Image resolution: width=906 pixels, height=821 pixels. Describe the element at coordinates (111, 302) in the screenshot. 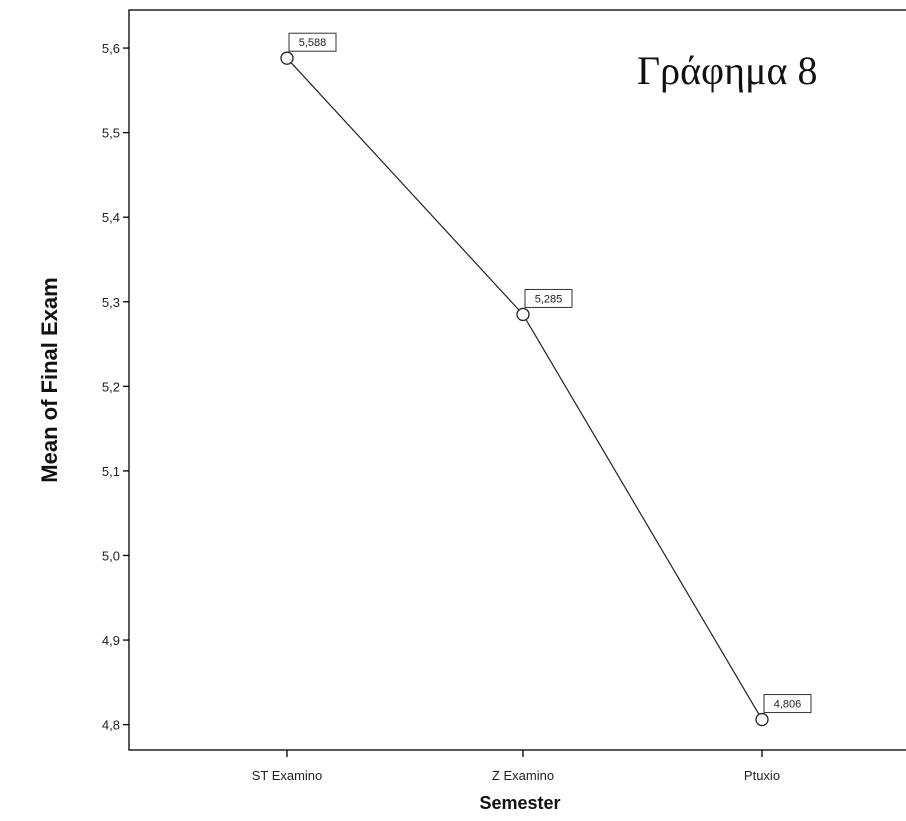

I see `y-tick-label: 5,3` at that location.